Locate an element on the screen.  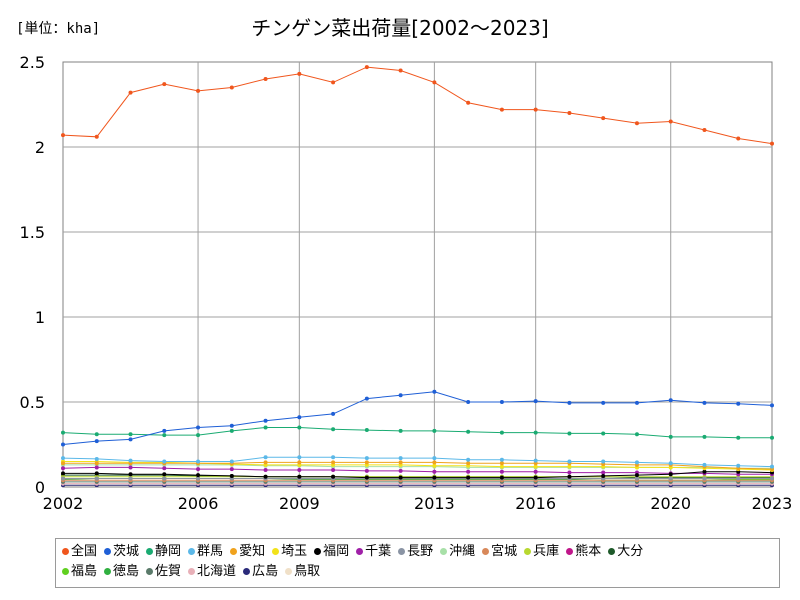
legend-label: 福島 is located at coordinates (84, 571).